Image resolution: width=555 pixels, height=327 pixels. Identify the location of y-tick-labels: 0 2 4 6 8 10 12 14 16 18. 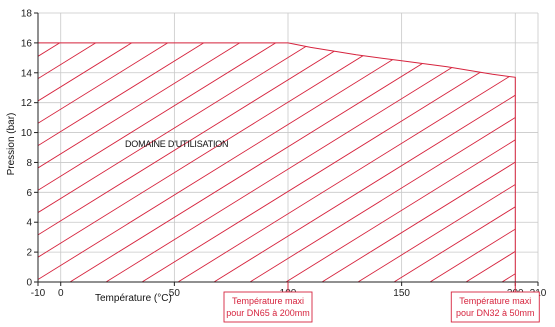
(27, 149).